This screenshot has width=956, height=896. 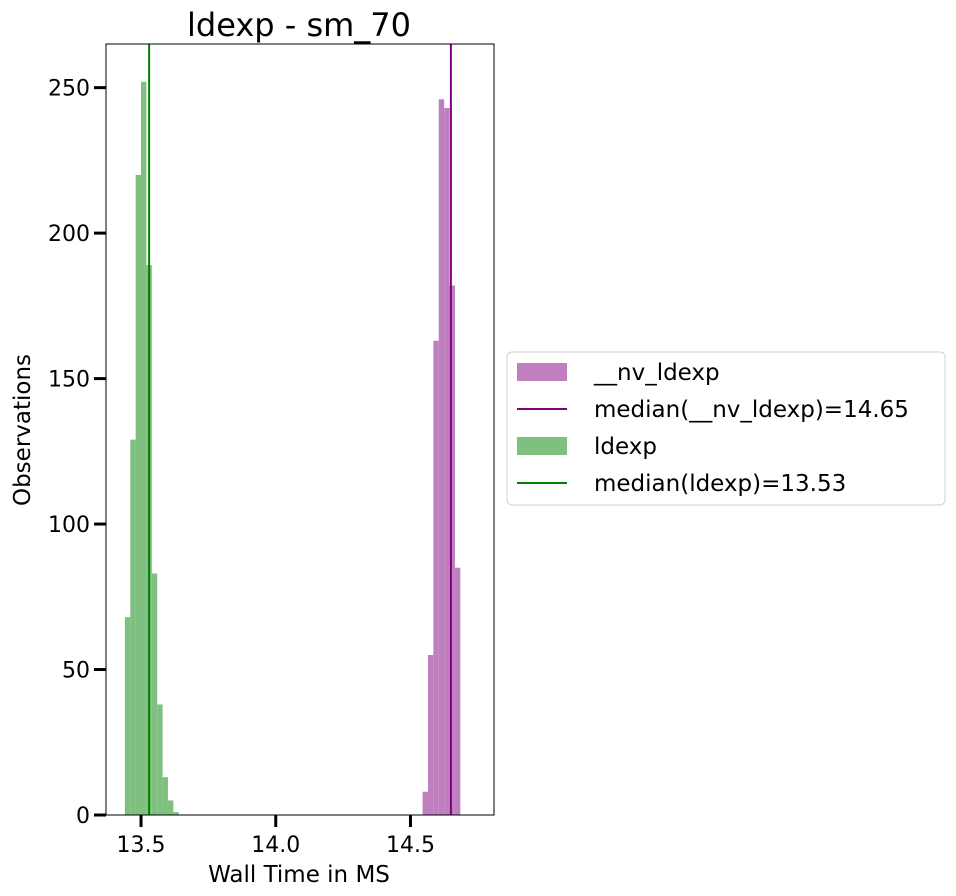 I want to click on x-tick-label: 13.5, so click(x=141, y=845).